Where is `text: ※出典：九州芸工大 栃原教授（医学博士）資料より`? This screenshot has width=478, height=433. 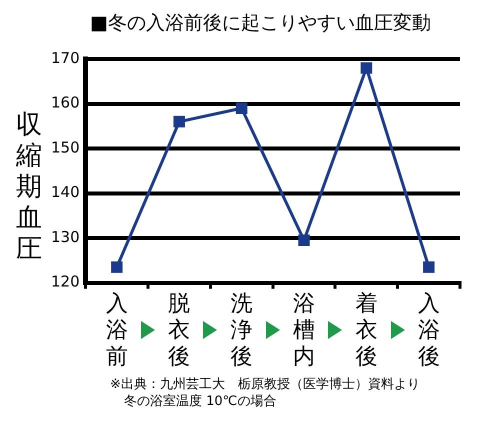 text: ※出典：九州芸工大 栃原教授（医学博士）資料より is located at coordinates (265, 384).